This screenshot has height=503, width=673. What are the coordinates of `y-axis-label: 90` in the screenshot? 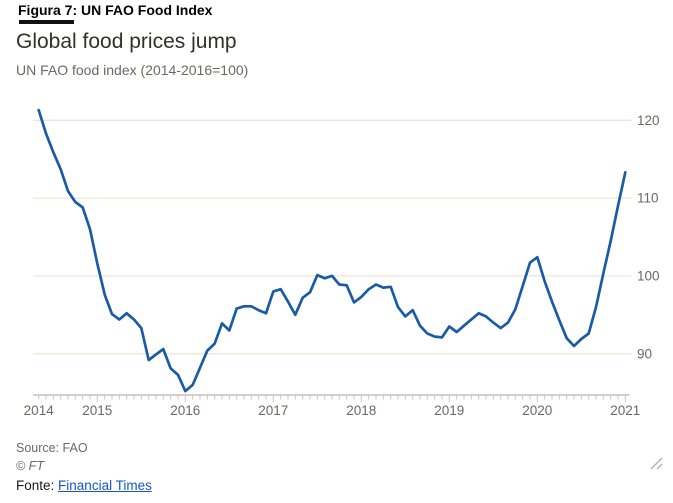 It's located at (644, 353).